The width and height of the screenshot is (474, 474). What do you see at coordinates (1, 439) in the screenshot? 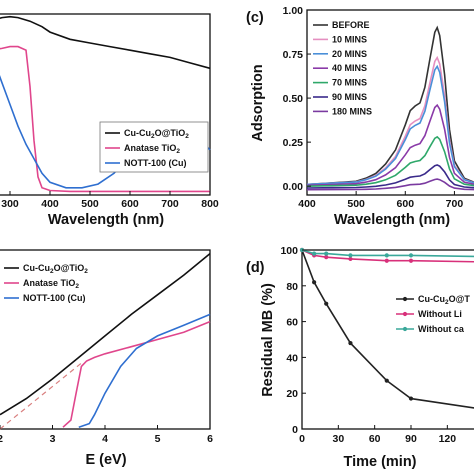
I see `panel-b-tick-label: 2` at bounding box center [1, 439].